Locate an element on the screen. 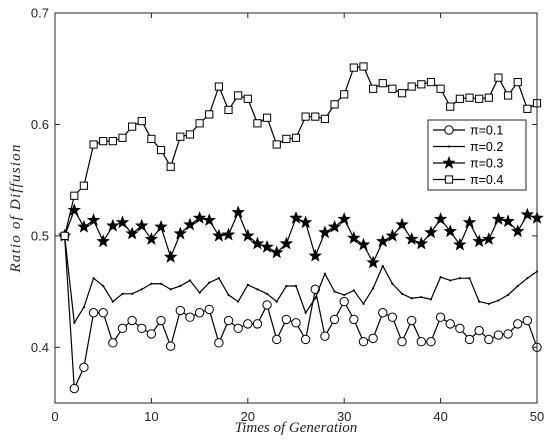 This screenshot has width=550, height=443. legend-item: π=0.4 is located at coordinates (468, 180).